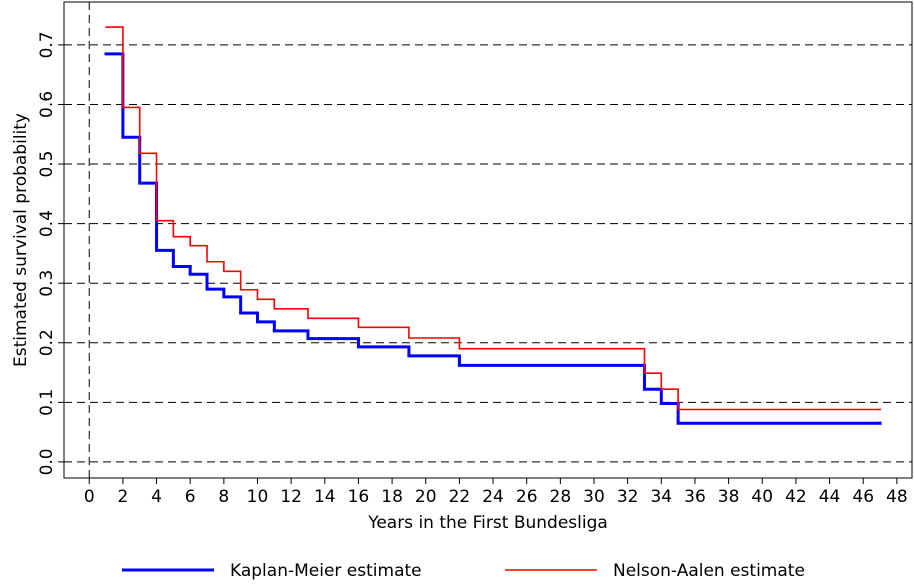 Image resolution: width=914 pixels, height=588 pixels. I want to click on x-tick-label: 24, so click(493, 497).